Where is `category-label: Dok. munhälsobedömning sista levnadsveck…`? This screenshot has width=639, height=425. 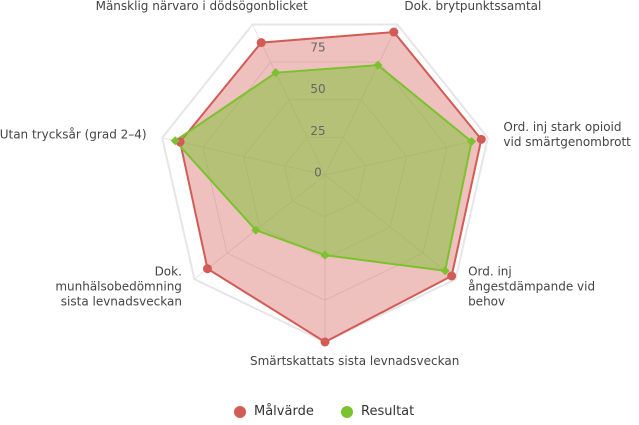 category-label: Dok. munhälsobedömning sista levnadsveck… is located at coordinates (118, 286).